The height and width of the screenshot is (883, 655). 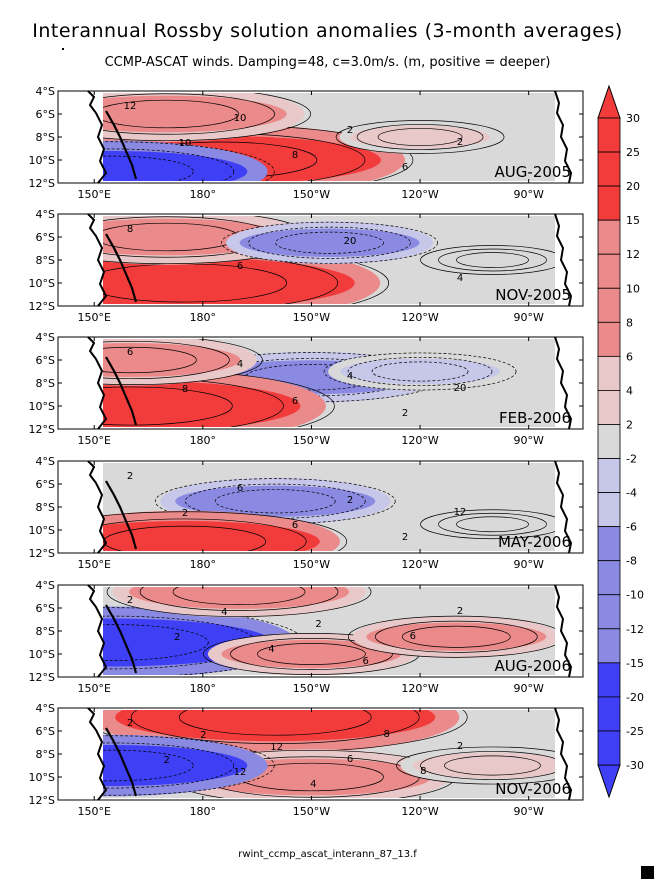 I want to click on colorbar-label: 20, so click(x=633, y=186).